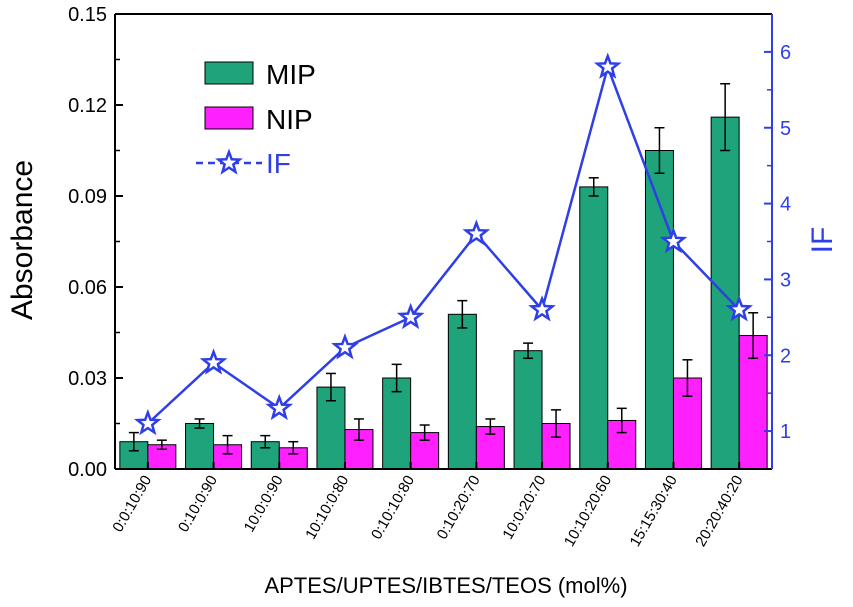  What do you see at coordinates (719, 511) in the screenshot?
I see `x-tick-label-9: 20:20:40:20` at bounding box center [719, 511].